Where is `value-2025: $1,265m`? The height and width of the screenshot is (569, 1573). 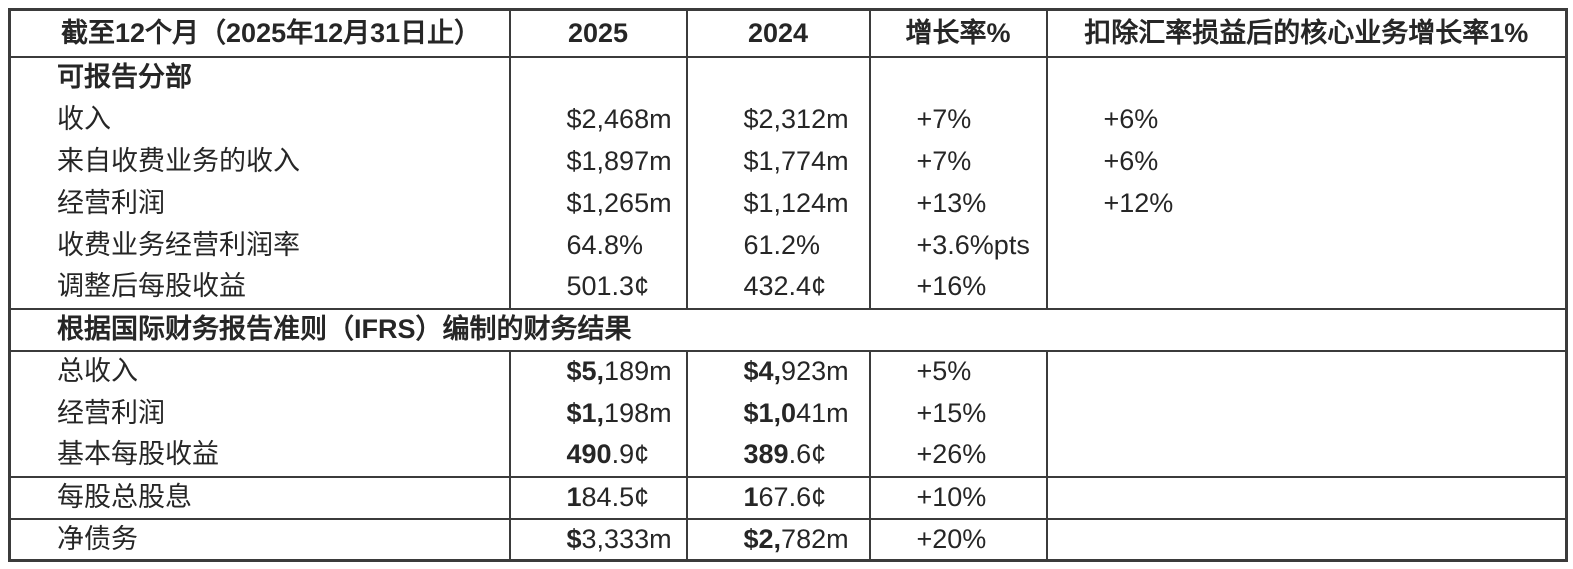
value-2025: $1,265m is located at coordinates (597, 203).